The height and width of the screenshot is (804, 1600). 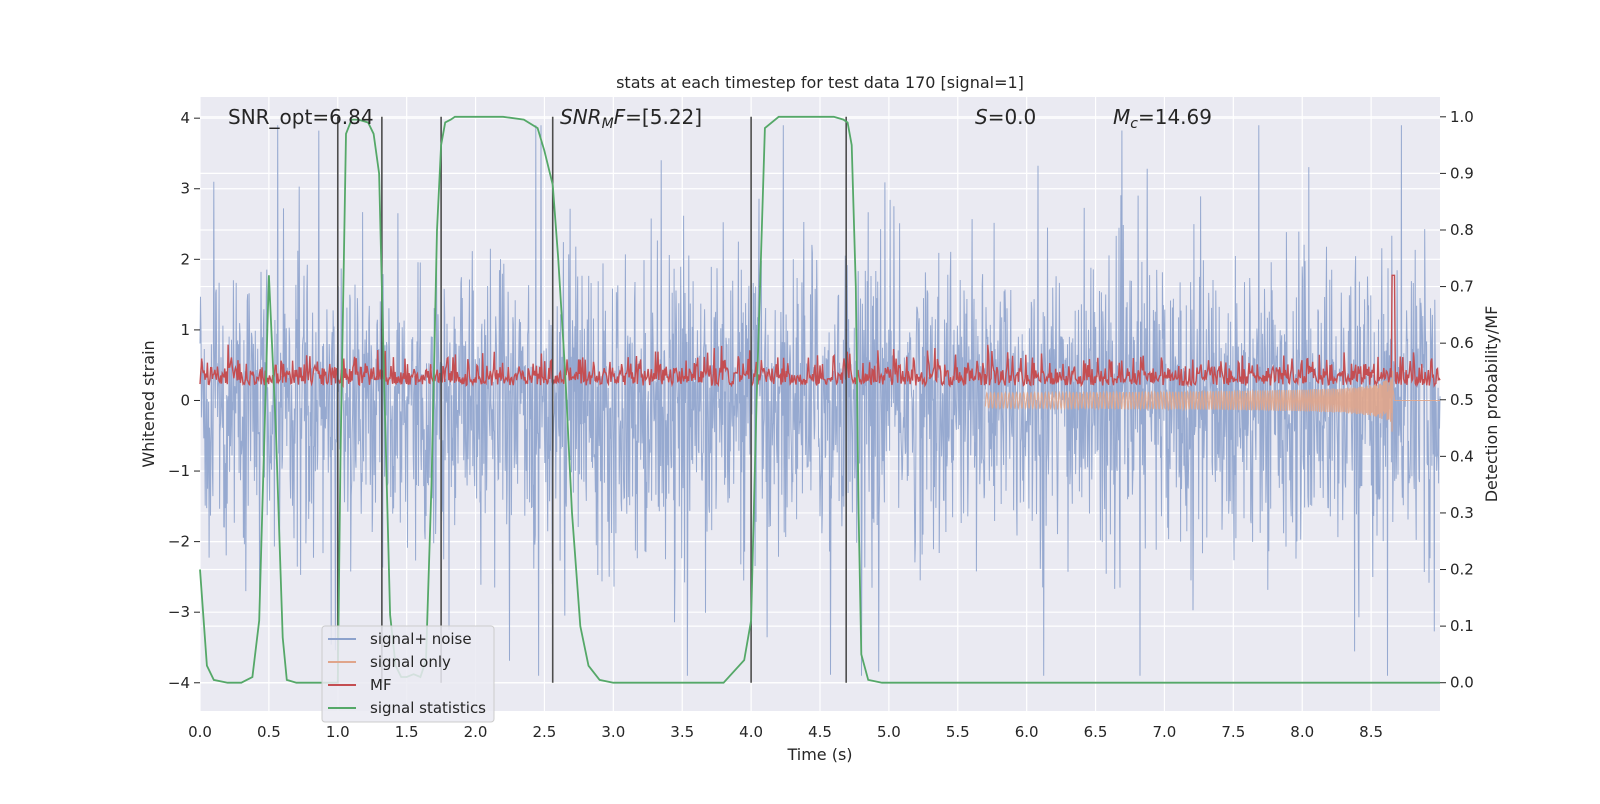 What do you see at coordinates (1462, 287) in the screenshot?
I see `y-right-tick-label: 0.7` at bounding box center [1462, 287].